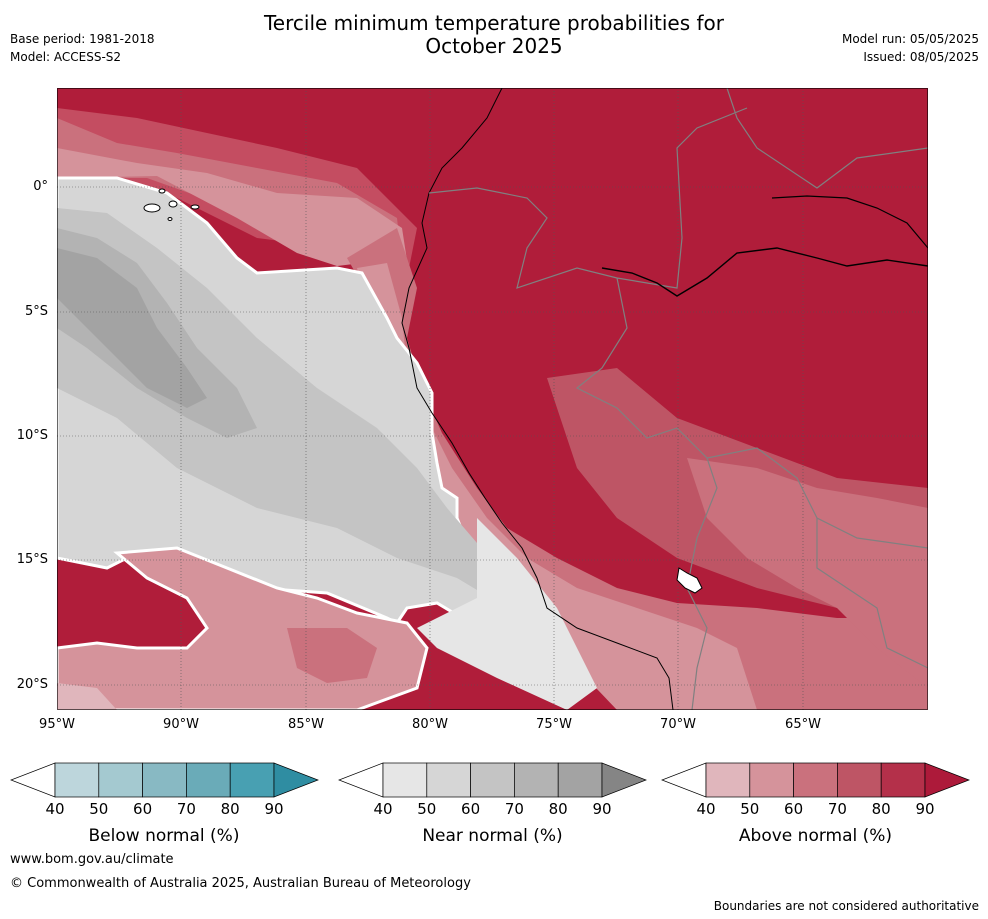 This screenshot has width=988, height=919. What do you see at coordinates (684, 780) in the screenshot?
I see `above-colorbar-min-extension` at bounding box center [684, 780].